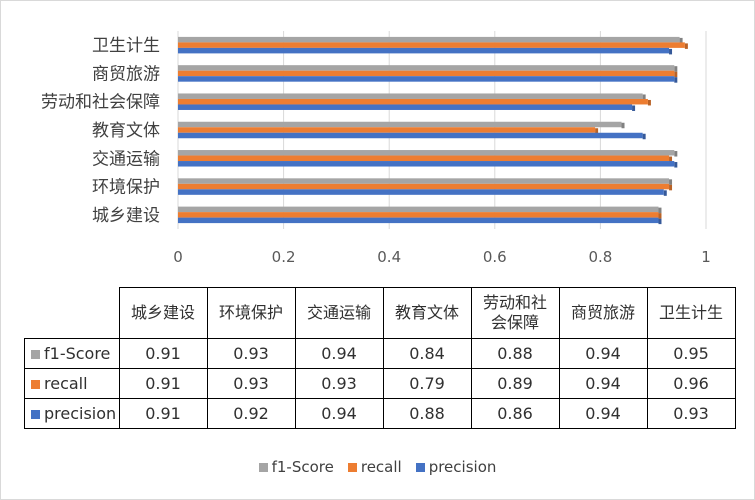 This screenshot has width=755, height=500. Describe the element at coordinates (126, 74) in the screenshot. I see `category-label: 商贸旅游` at that location.